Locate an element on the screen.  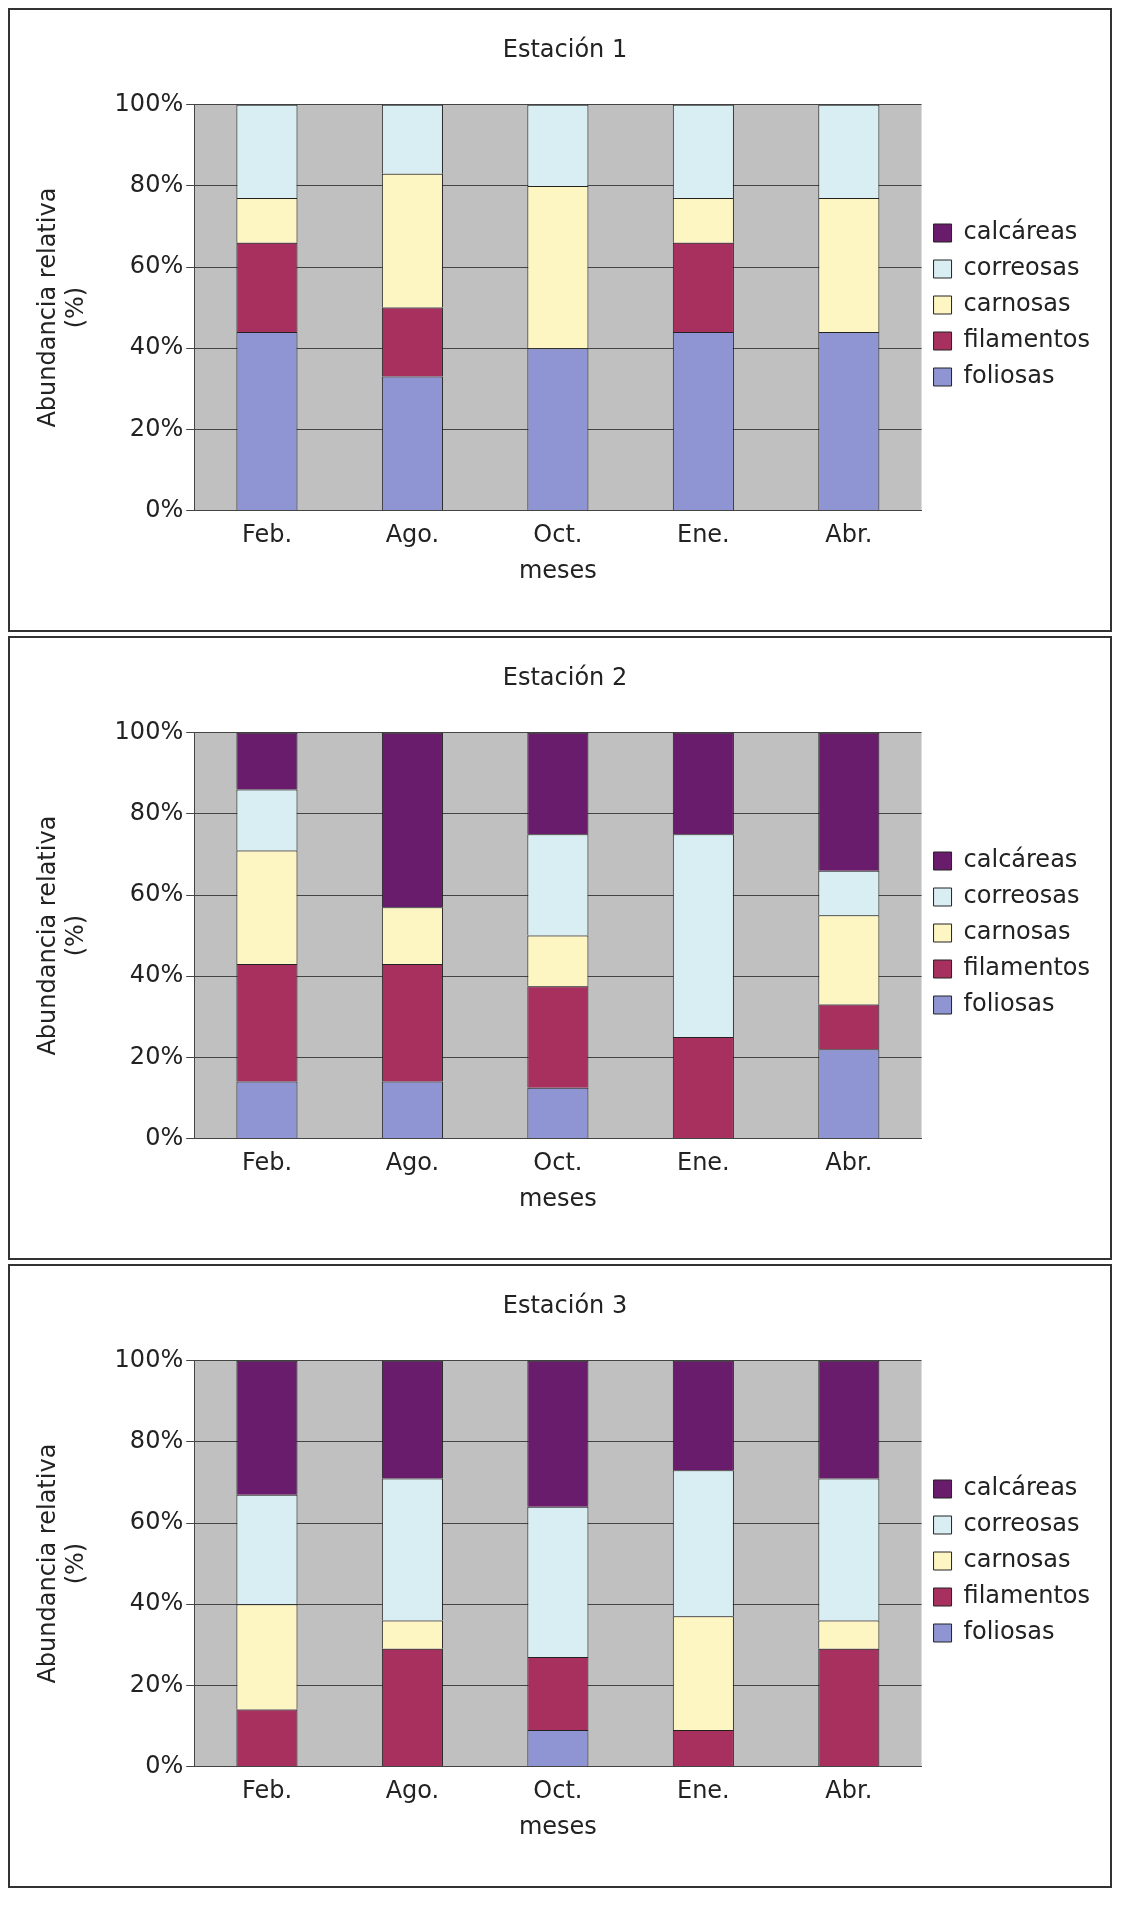
chart-title: Estación 3 is located at coordinates (565, 1304).